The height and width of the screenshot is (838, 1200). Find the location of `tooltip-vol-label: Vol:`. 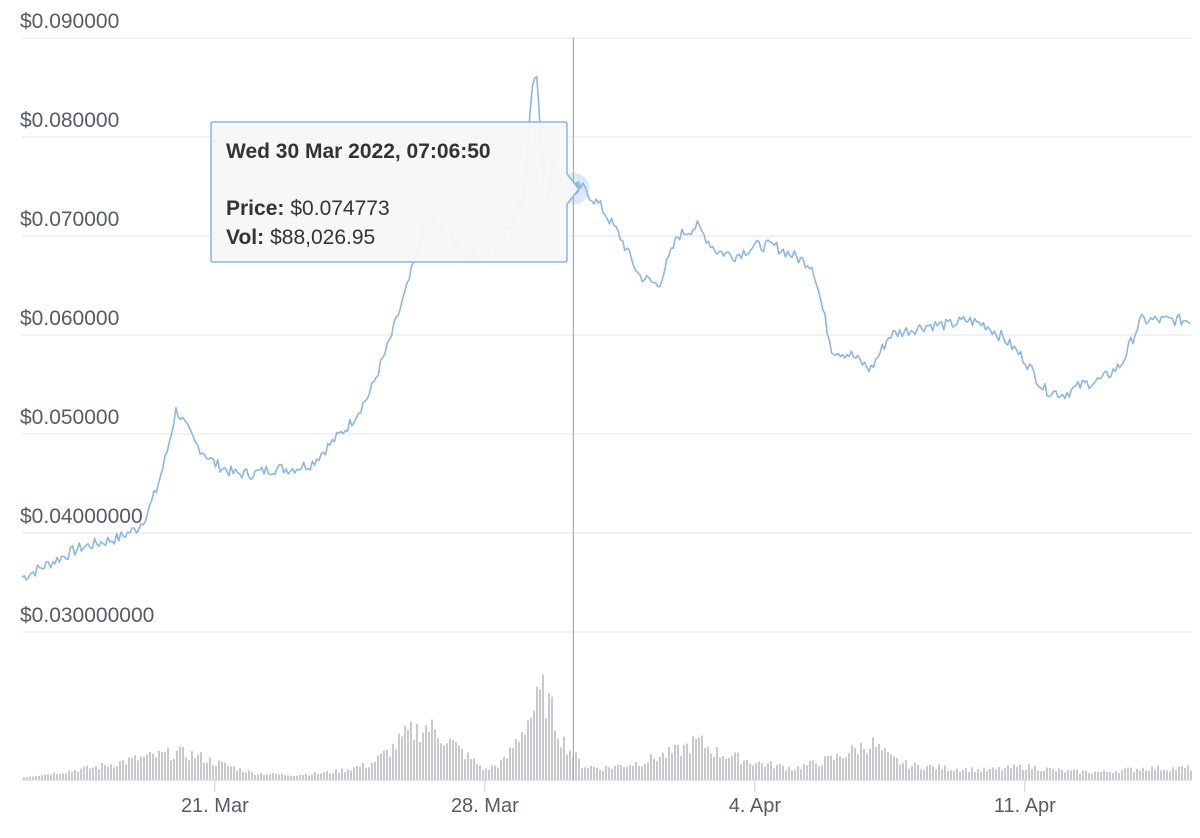

tooltip-vol-label: Vol: is located at coordinates (245, 237).